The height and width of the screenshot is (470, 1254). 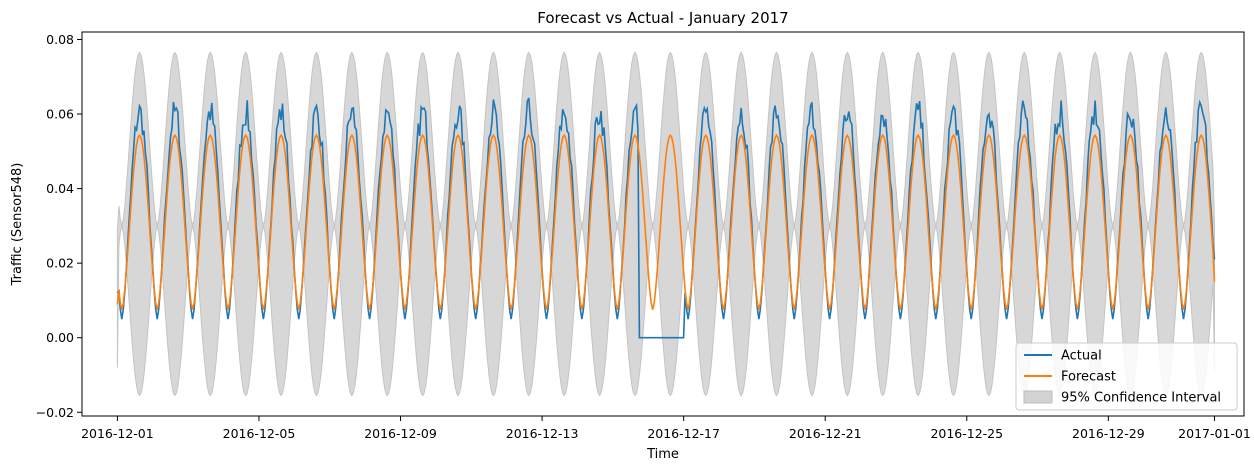 I want to click on legend: Actual Forecast 95% Confidence Interval, so click(x=1126, y=376).